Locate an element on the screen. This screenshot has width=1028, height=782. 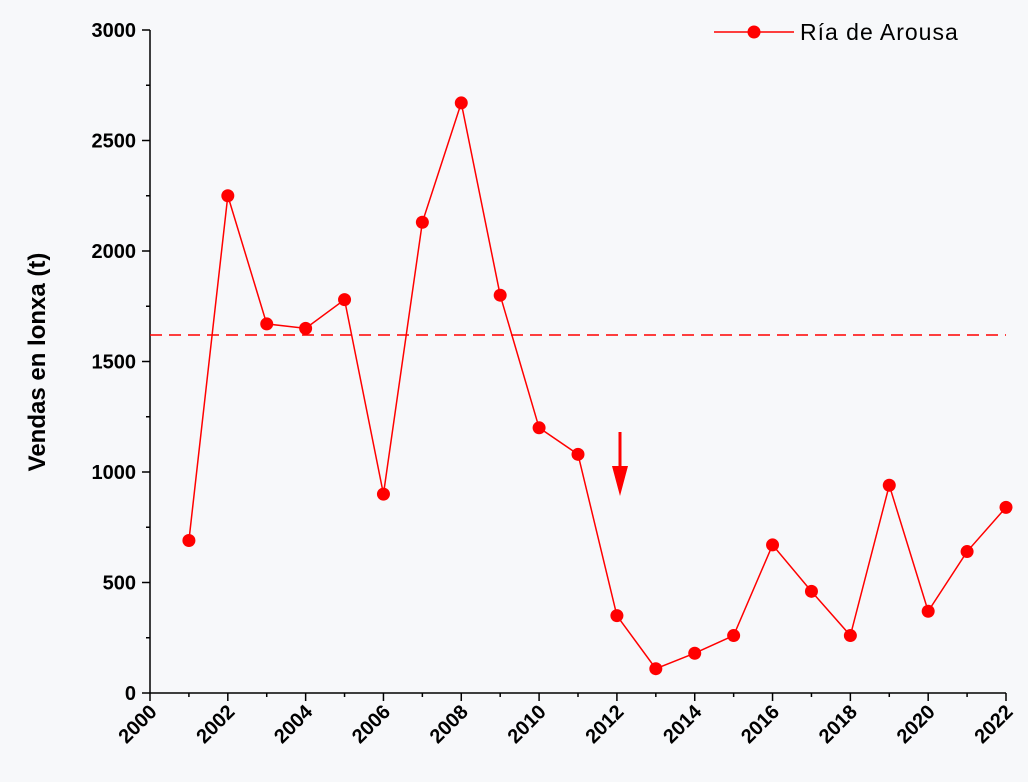
y-tick-label: 0 is located at coordinates (130, 694).